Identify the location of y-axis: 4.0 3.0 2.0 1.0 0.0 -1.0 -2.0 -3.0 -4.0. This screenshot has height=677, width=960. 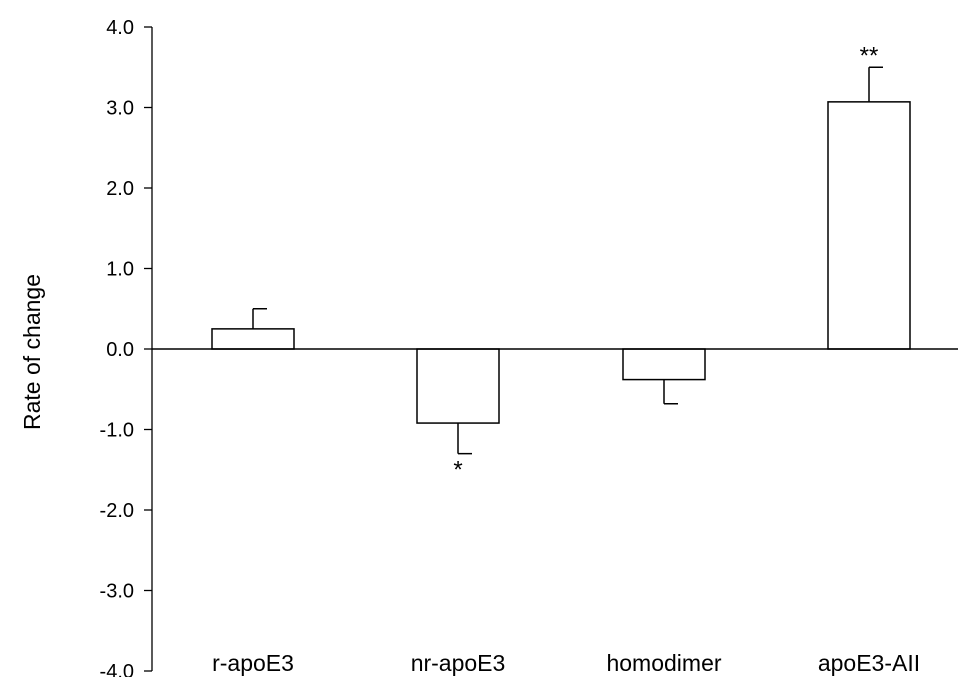
(126, 347).